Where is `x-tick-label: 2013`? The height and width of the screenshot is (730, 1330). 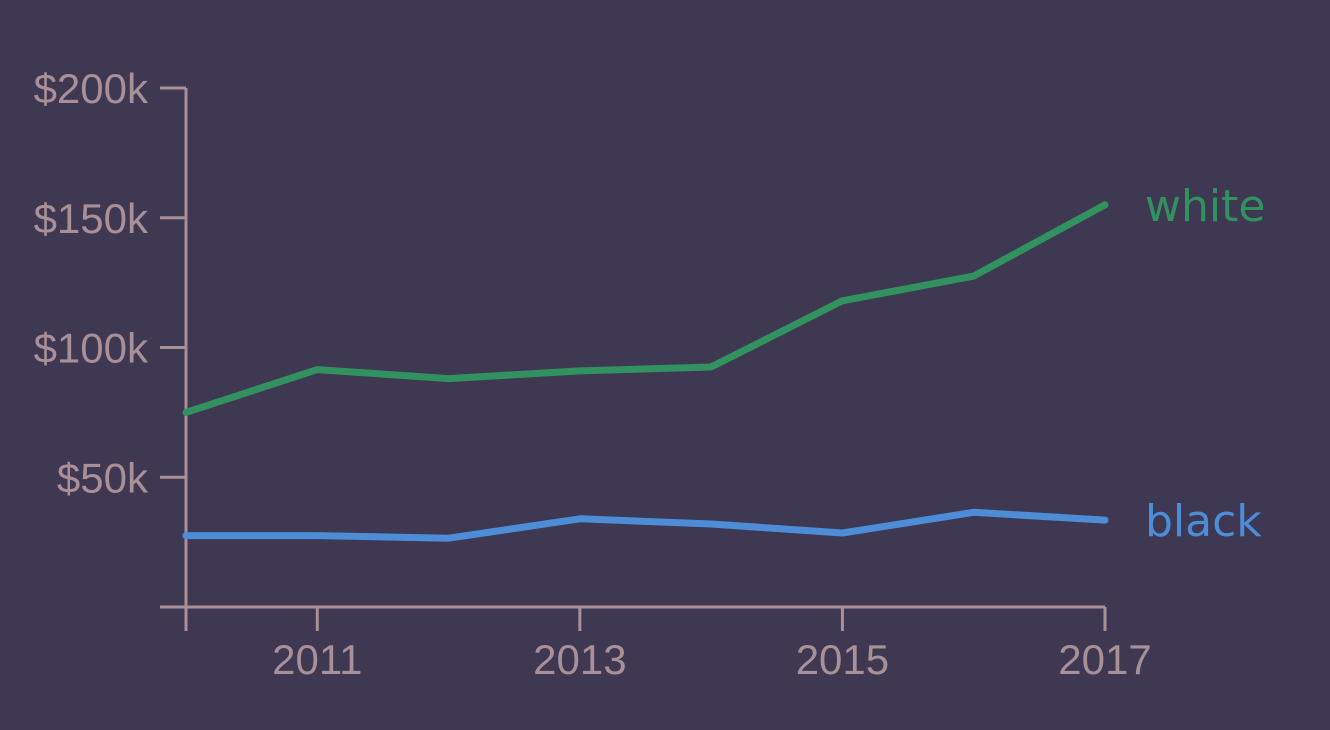
x-tick-label: 2013 is located at coordinates (579, 659).